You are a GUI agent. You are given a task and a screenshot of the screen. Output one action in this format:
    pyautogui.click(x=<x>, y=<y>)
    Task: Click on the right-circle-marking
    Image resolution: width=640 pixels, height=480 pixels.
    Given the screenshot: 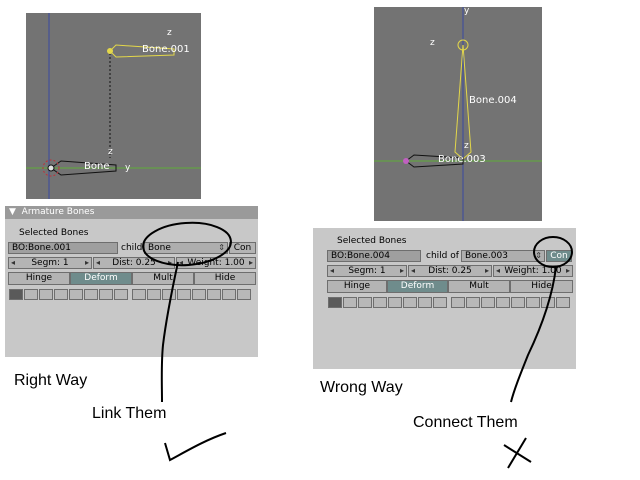 What is the action you would take?
    pyautogui.click(x=553, y=252)
    